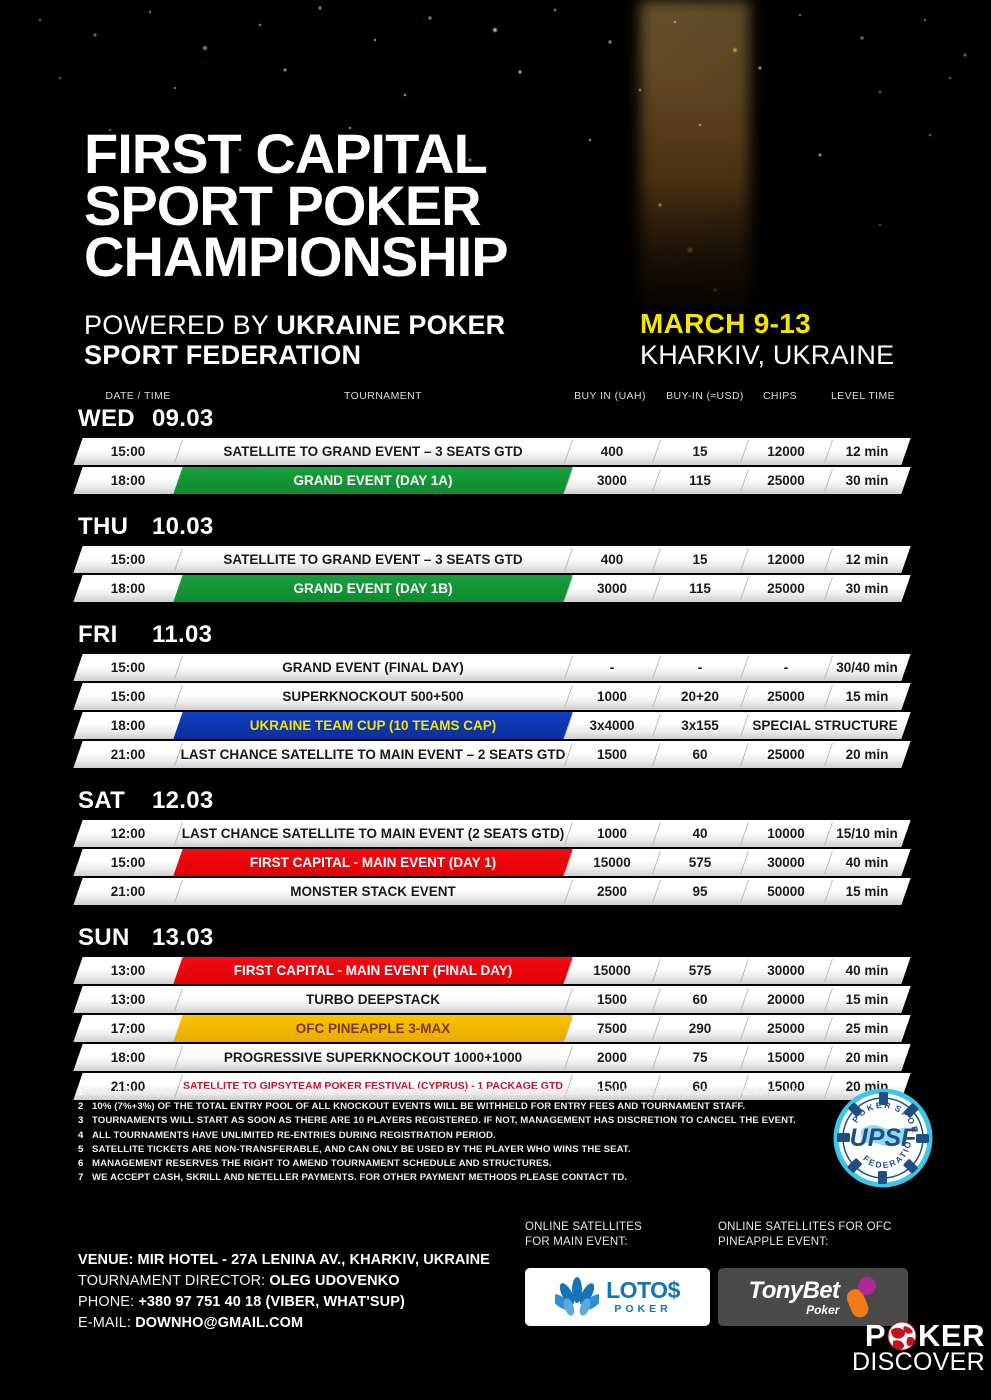 The height and width of the screenshot is (1400, 991). What do you see at coordinates (610, 396) in the screenshot?
I see `column-header-buyin-uah: BUY IN (UAH)` at bounding box center [610, 396].